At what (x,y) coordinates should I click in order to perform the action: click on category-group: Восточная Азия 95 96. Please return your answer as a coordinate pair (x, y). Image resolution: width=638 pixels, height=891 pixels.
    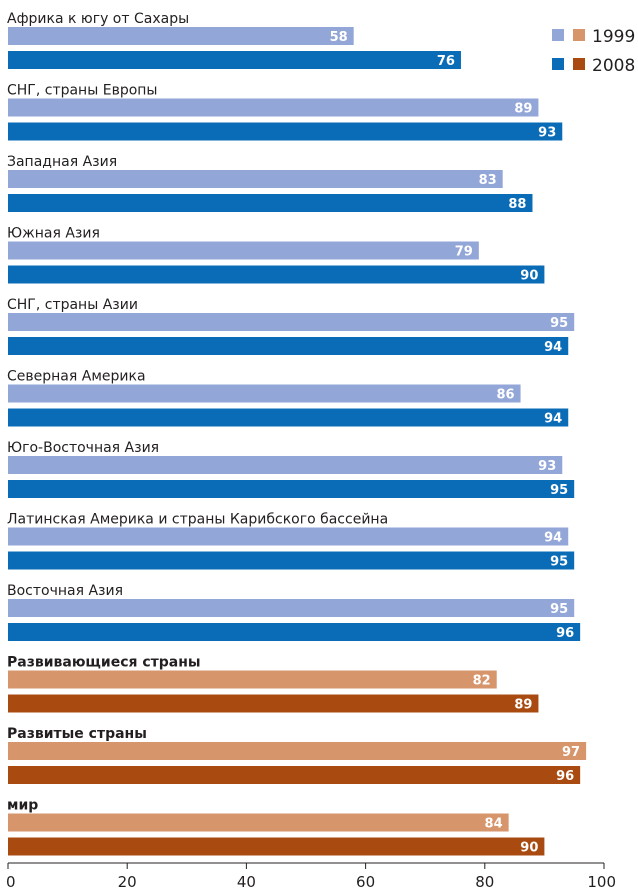
    Looking at the image, I should click on (294, 612).